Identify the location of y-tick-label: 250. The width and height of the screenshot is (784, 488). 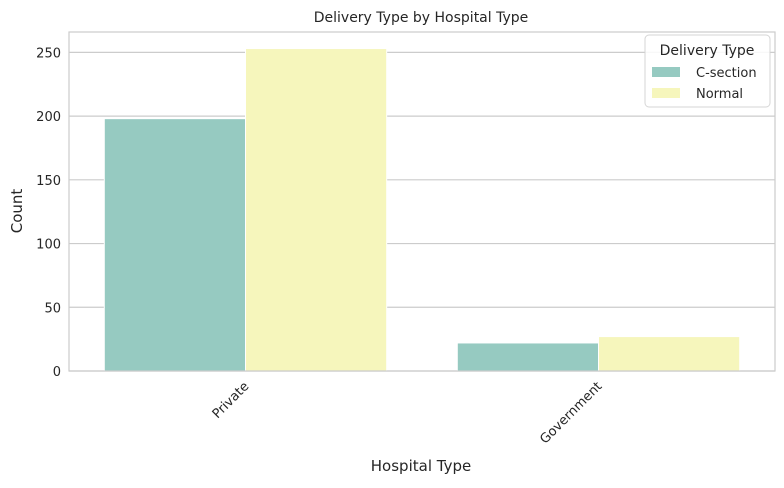
(48, 53).